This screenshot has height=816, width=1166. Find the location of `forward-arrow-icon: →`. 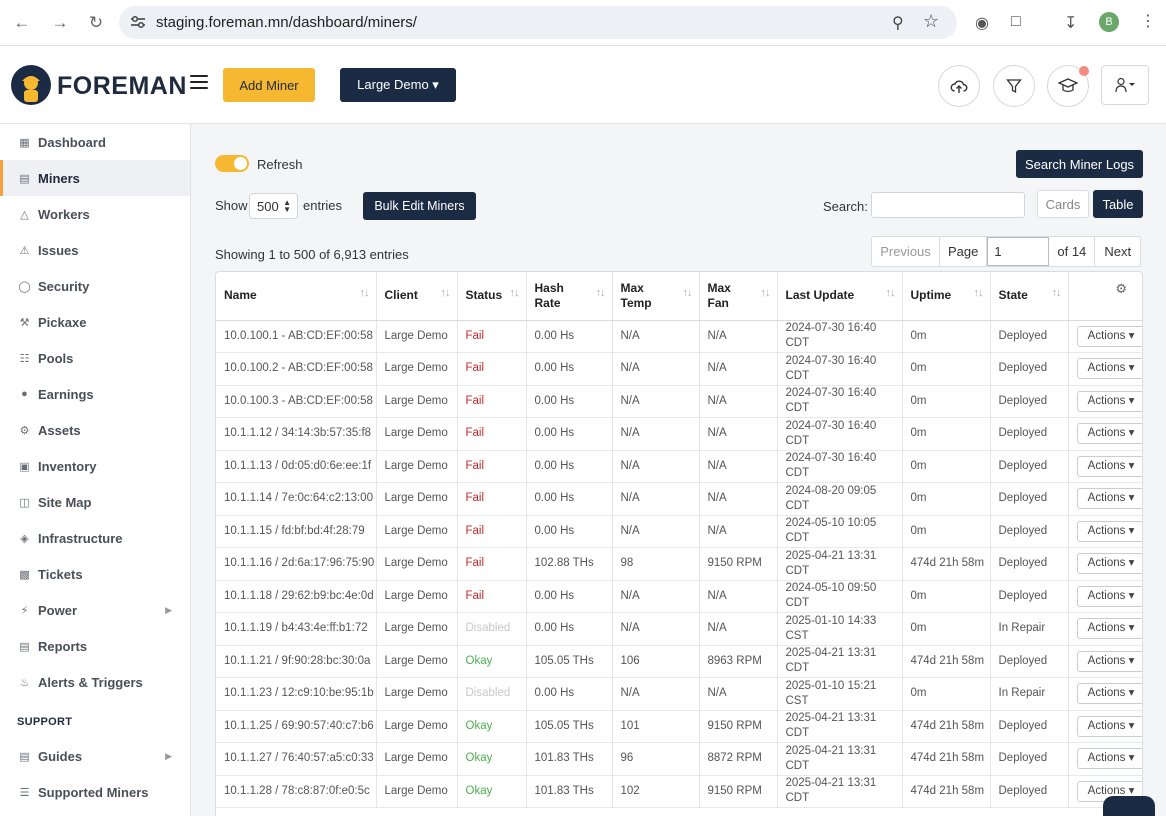

forward-arrow-icon: → is located at coordinates (60, 22).